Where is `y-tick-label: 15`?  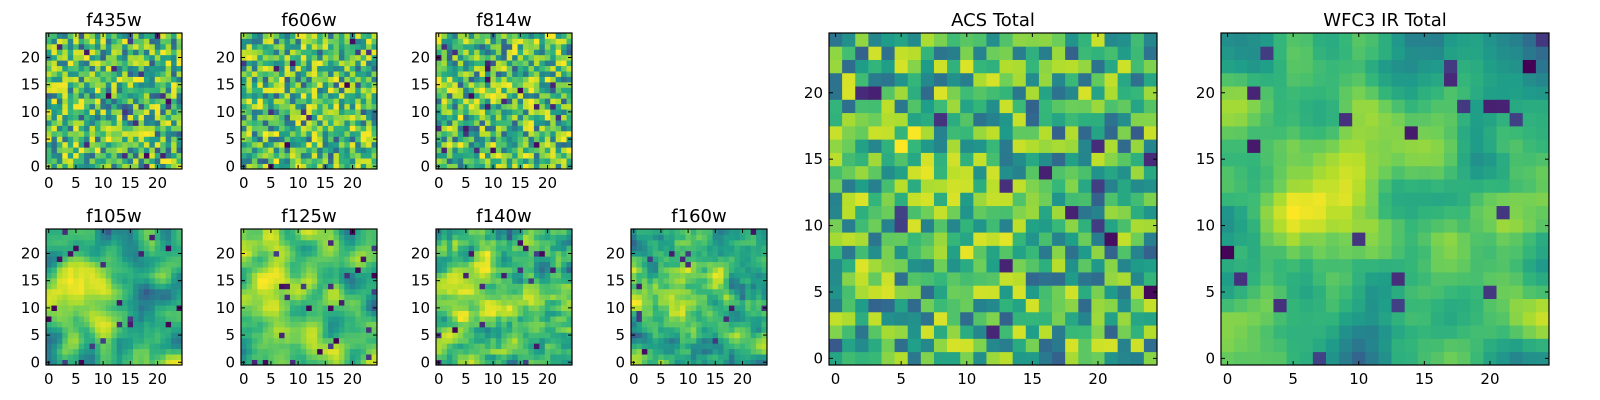
y-tick-label: 15 is located at coordinates (30, 281).